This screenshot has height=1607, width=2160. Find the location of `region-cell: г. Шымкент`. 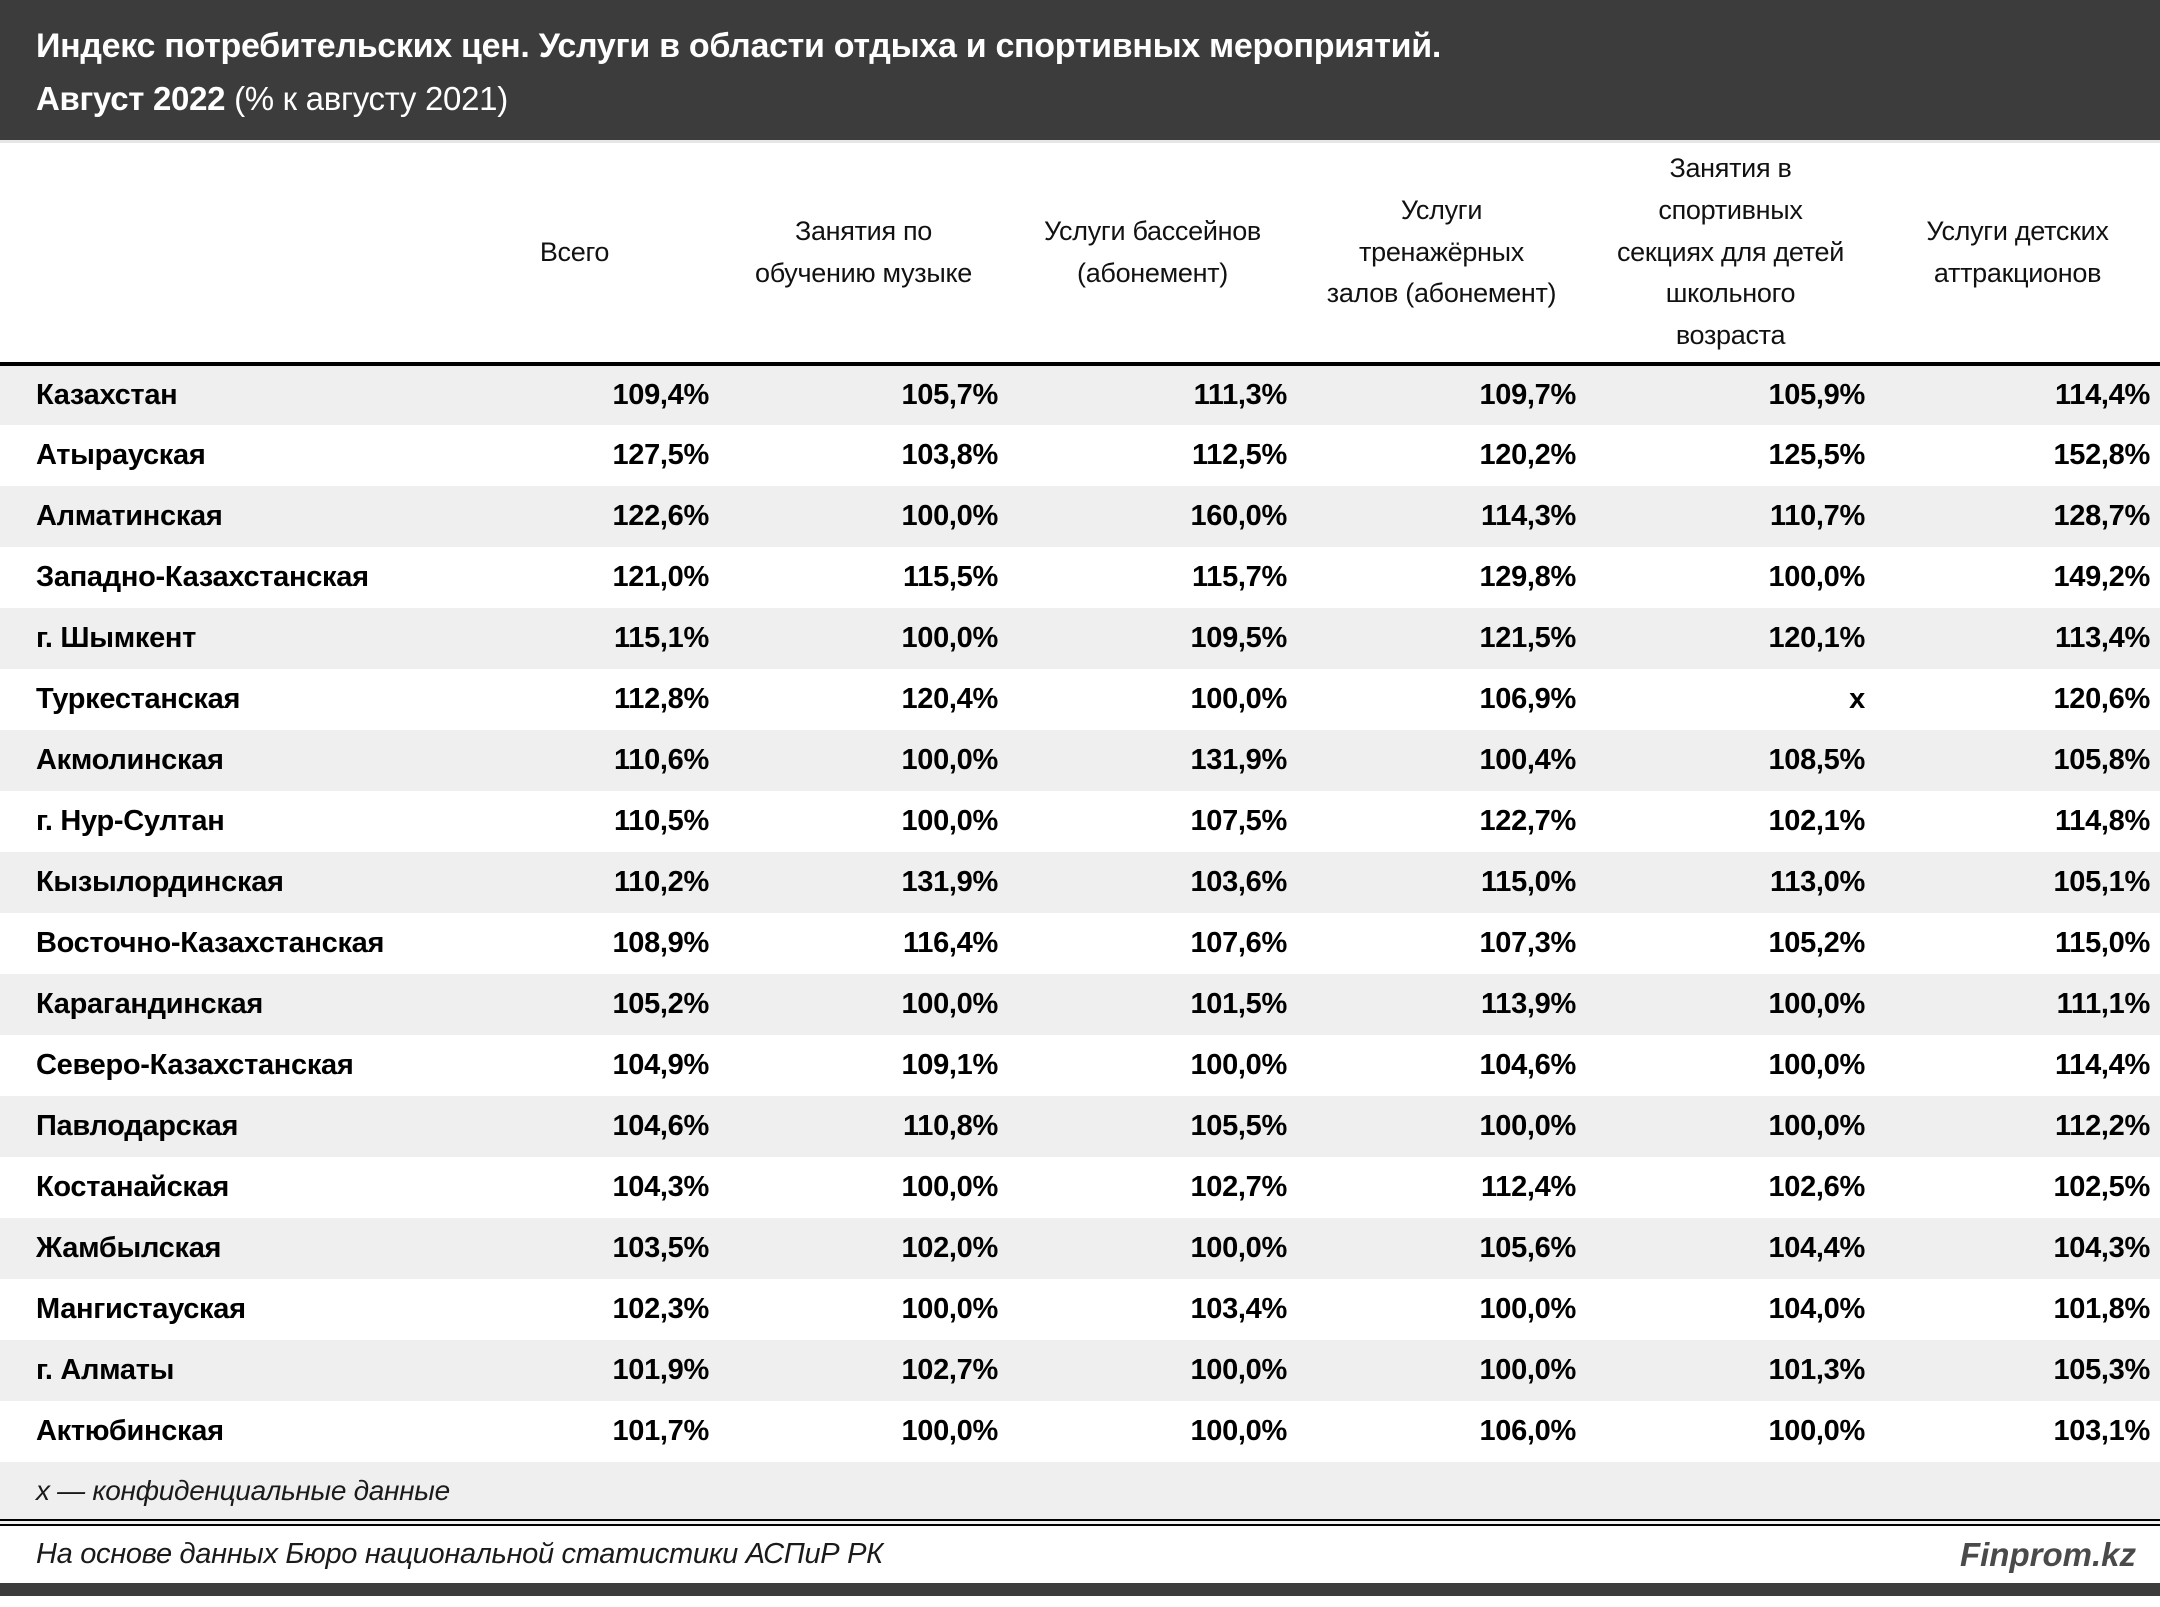

region-cell: г. Шымкент is located at coordinates (116, 638).